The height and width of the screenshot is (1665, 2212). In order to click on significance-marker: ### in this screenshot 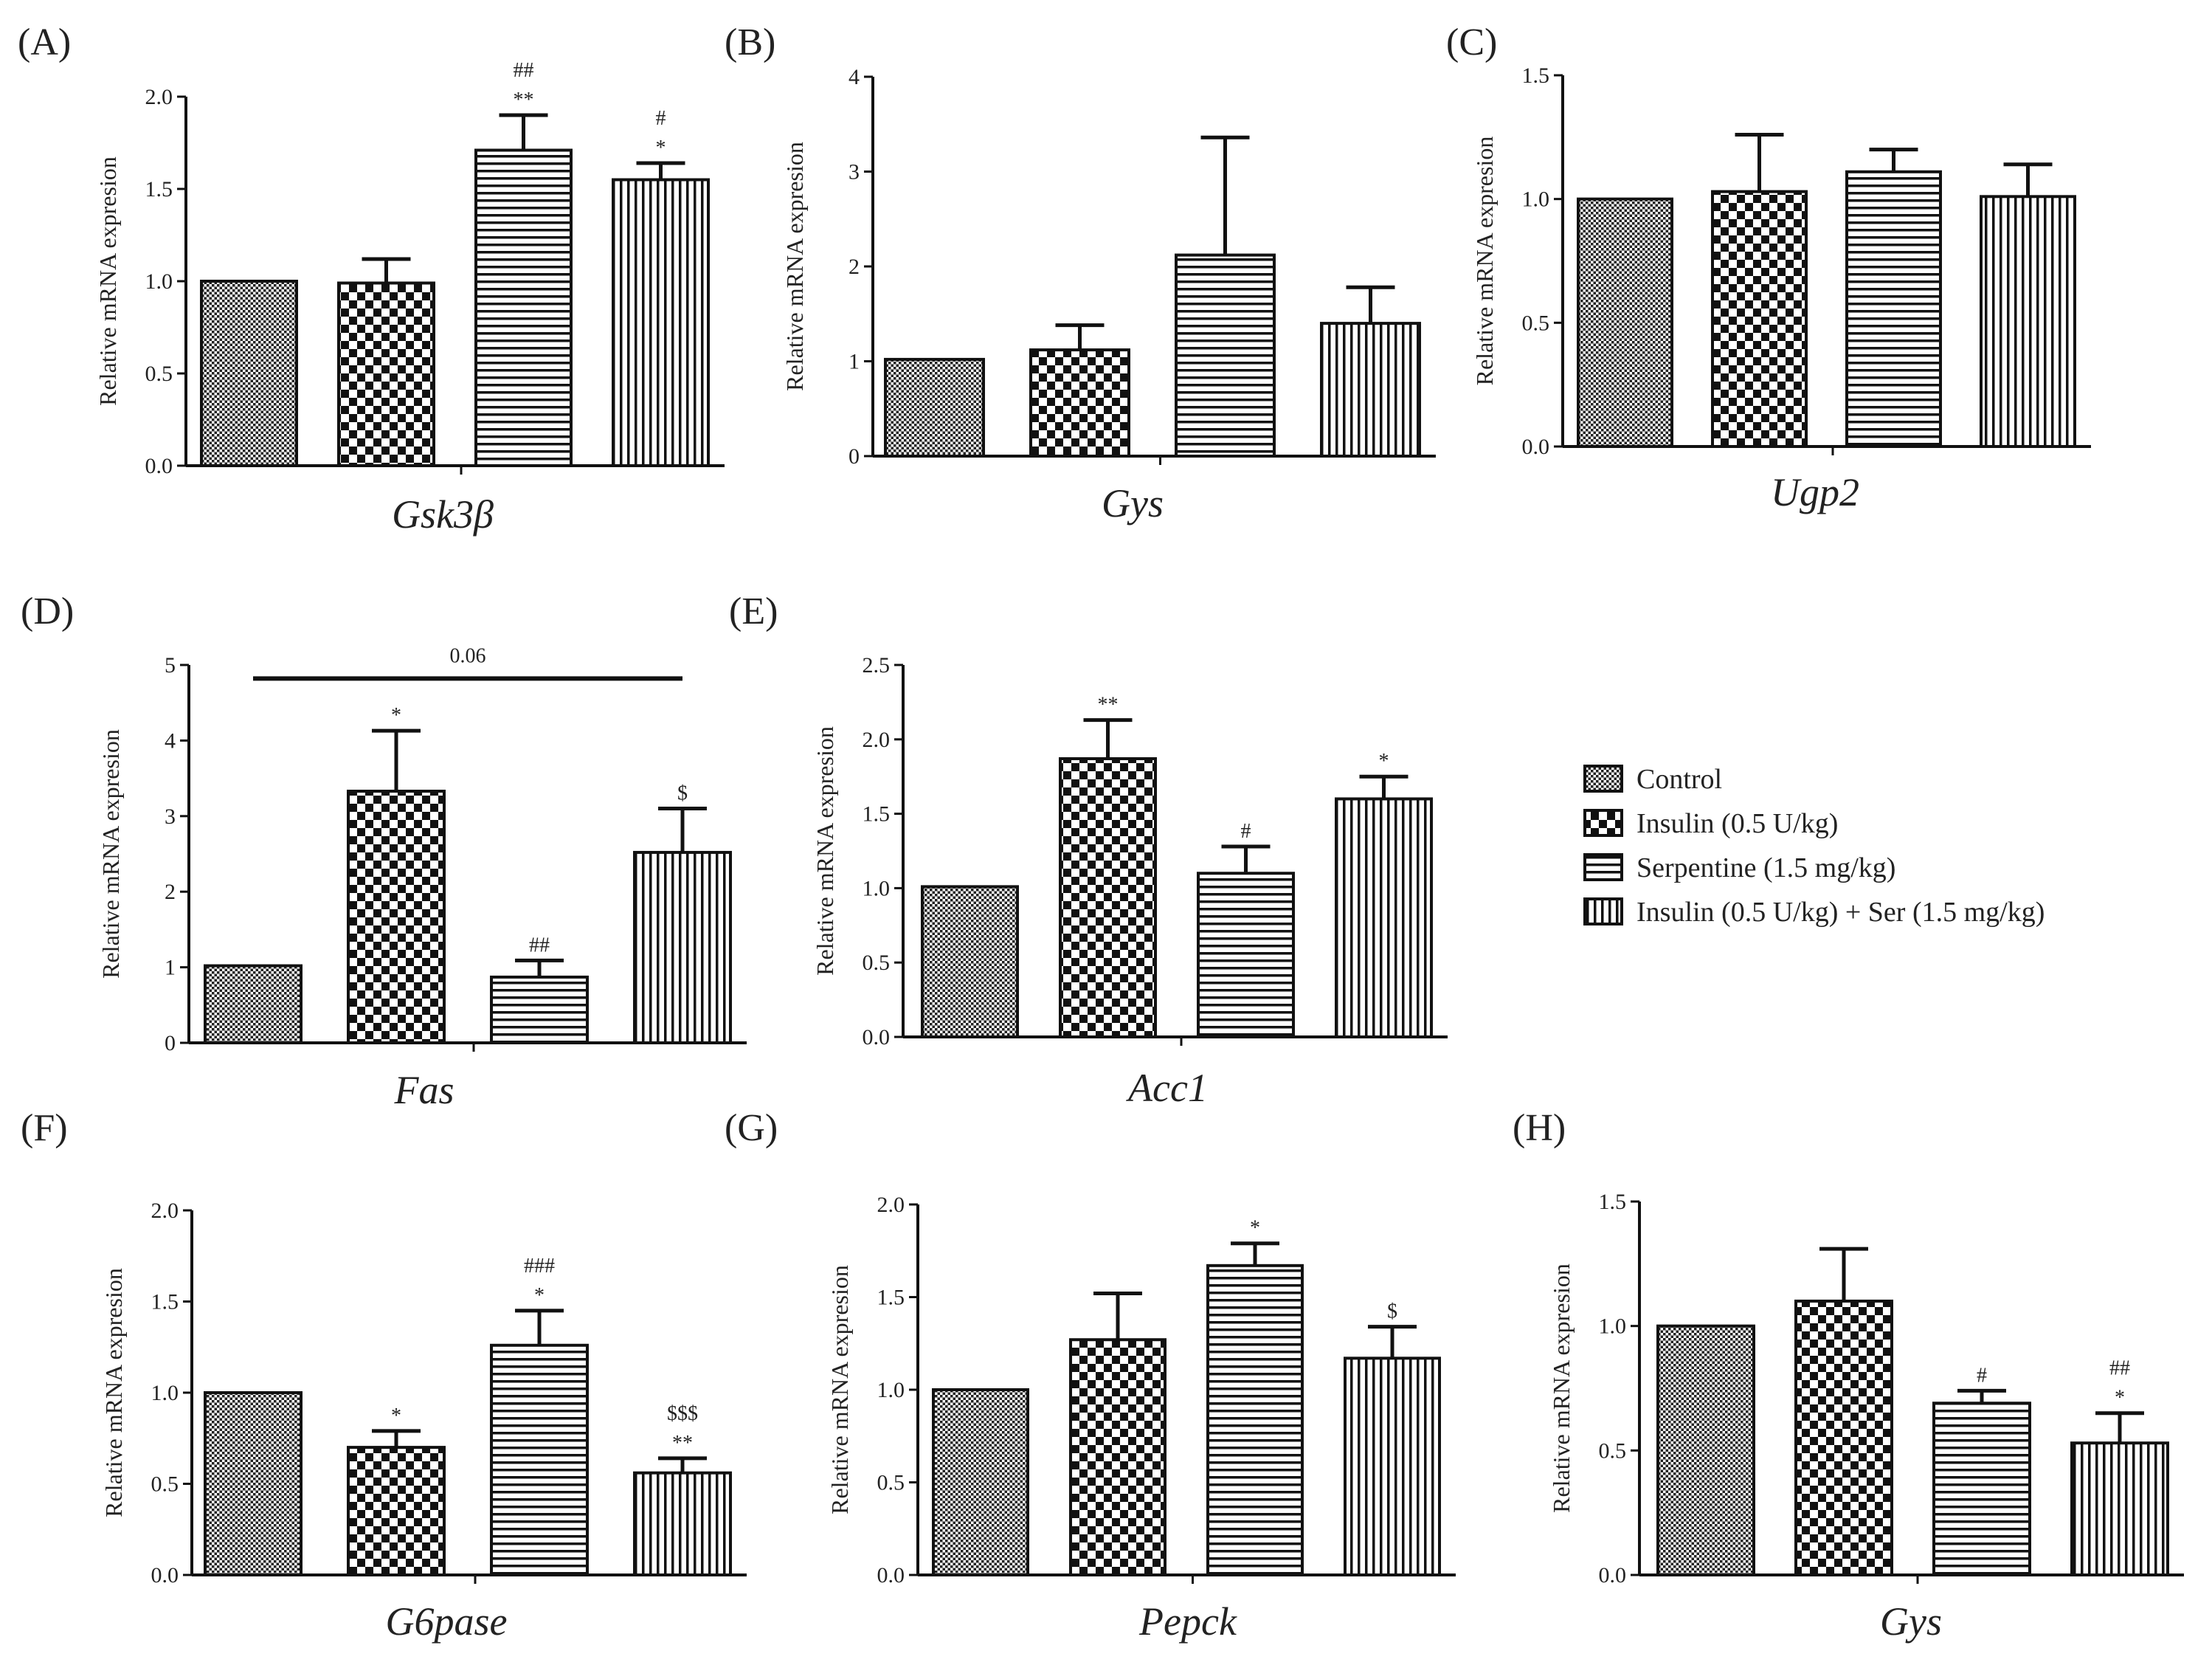, I will do `click(539, 1266)`.